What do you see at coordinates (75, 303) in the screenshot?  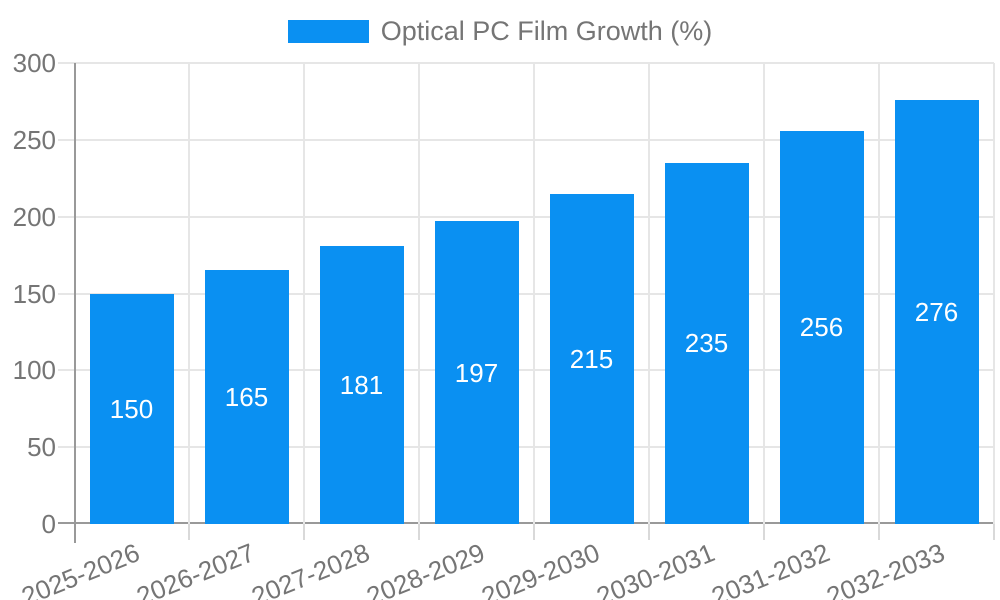 I see `y-axis-line` at bounding box center [75, 303].